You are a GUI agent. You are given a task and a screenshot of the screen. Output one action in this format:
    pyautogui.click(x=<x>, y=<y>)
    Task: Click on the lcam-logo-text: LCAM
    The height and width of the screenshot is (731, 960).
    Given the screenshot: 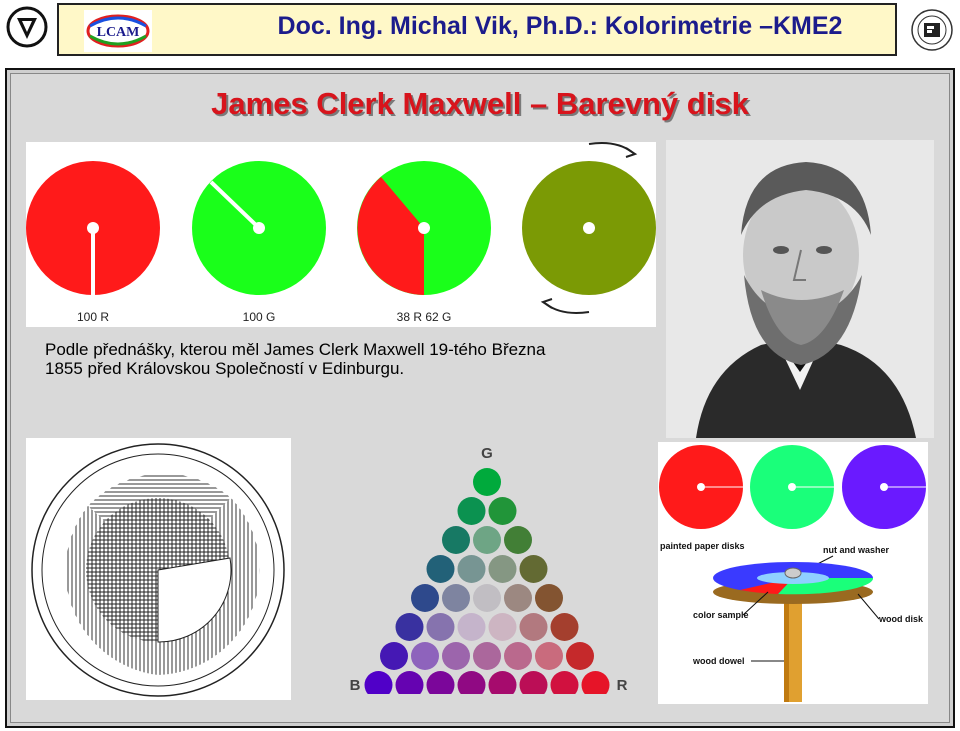 What is the action you would take?
    pyautogui.click(x=118, y=32)
    